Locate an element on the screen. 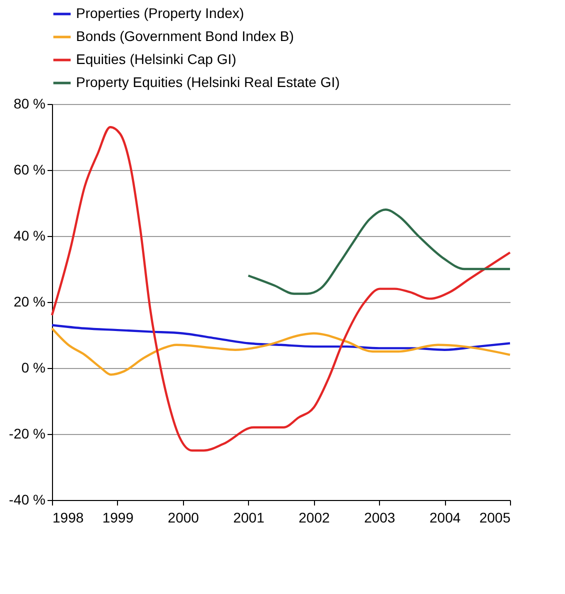 The width and height of the screenshot is (565, 594). y-tick-label: 60 % is located at coordinates (30, 170).